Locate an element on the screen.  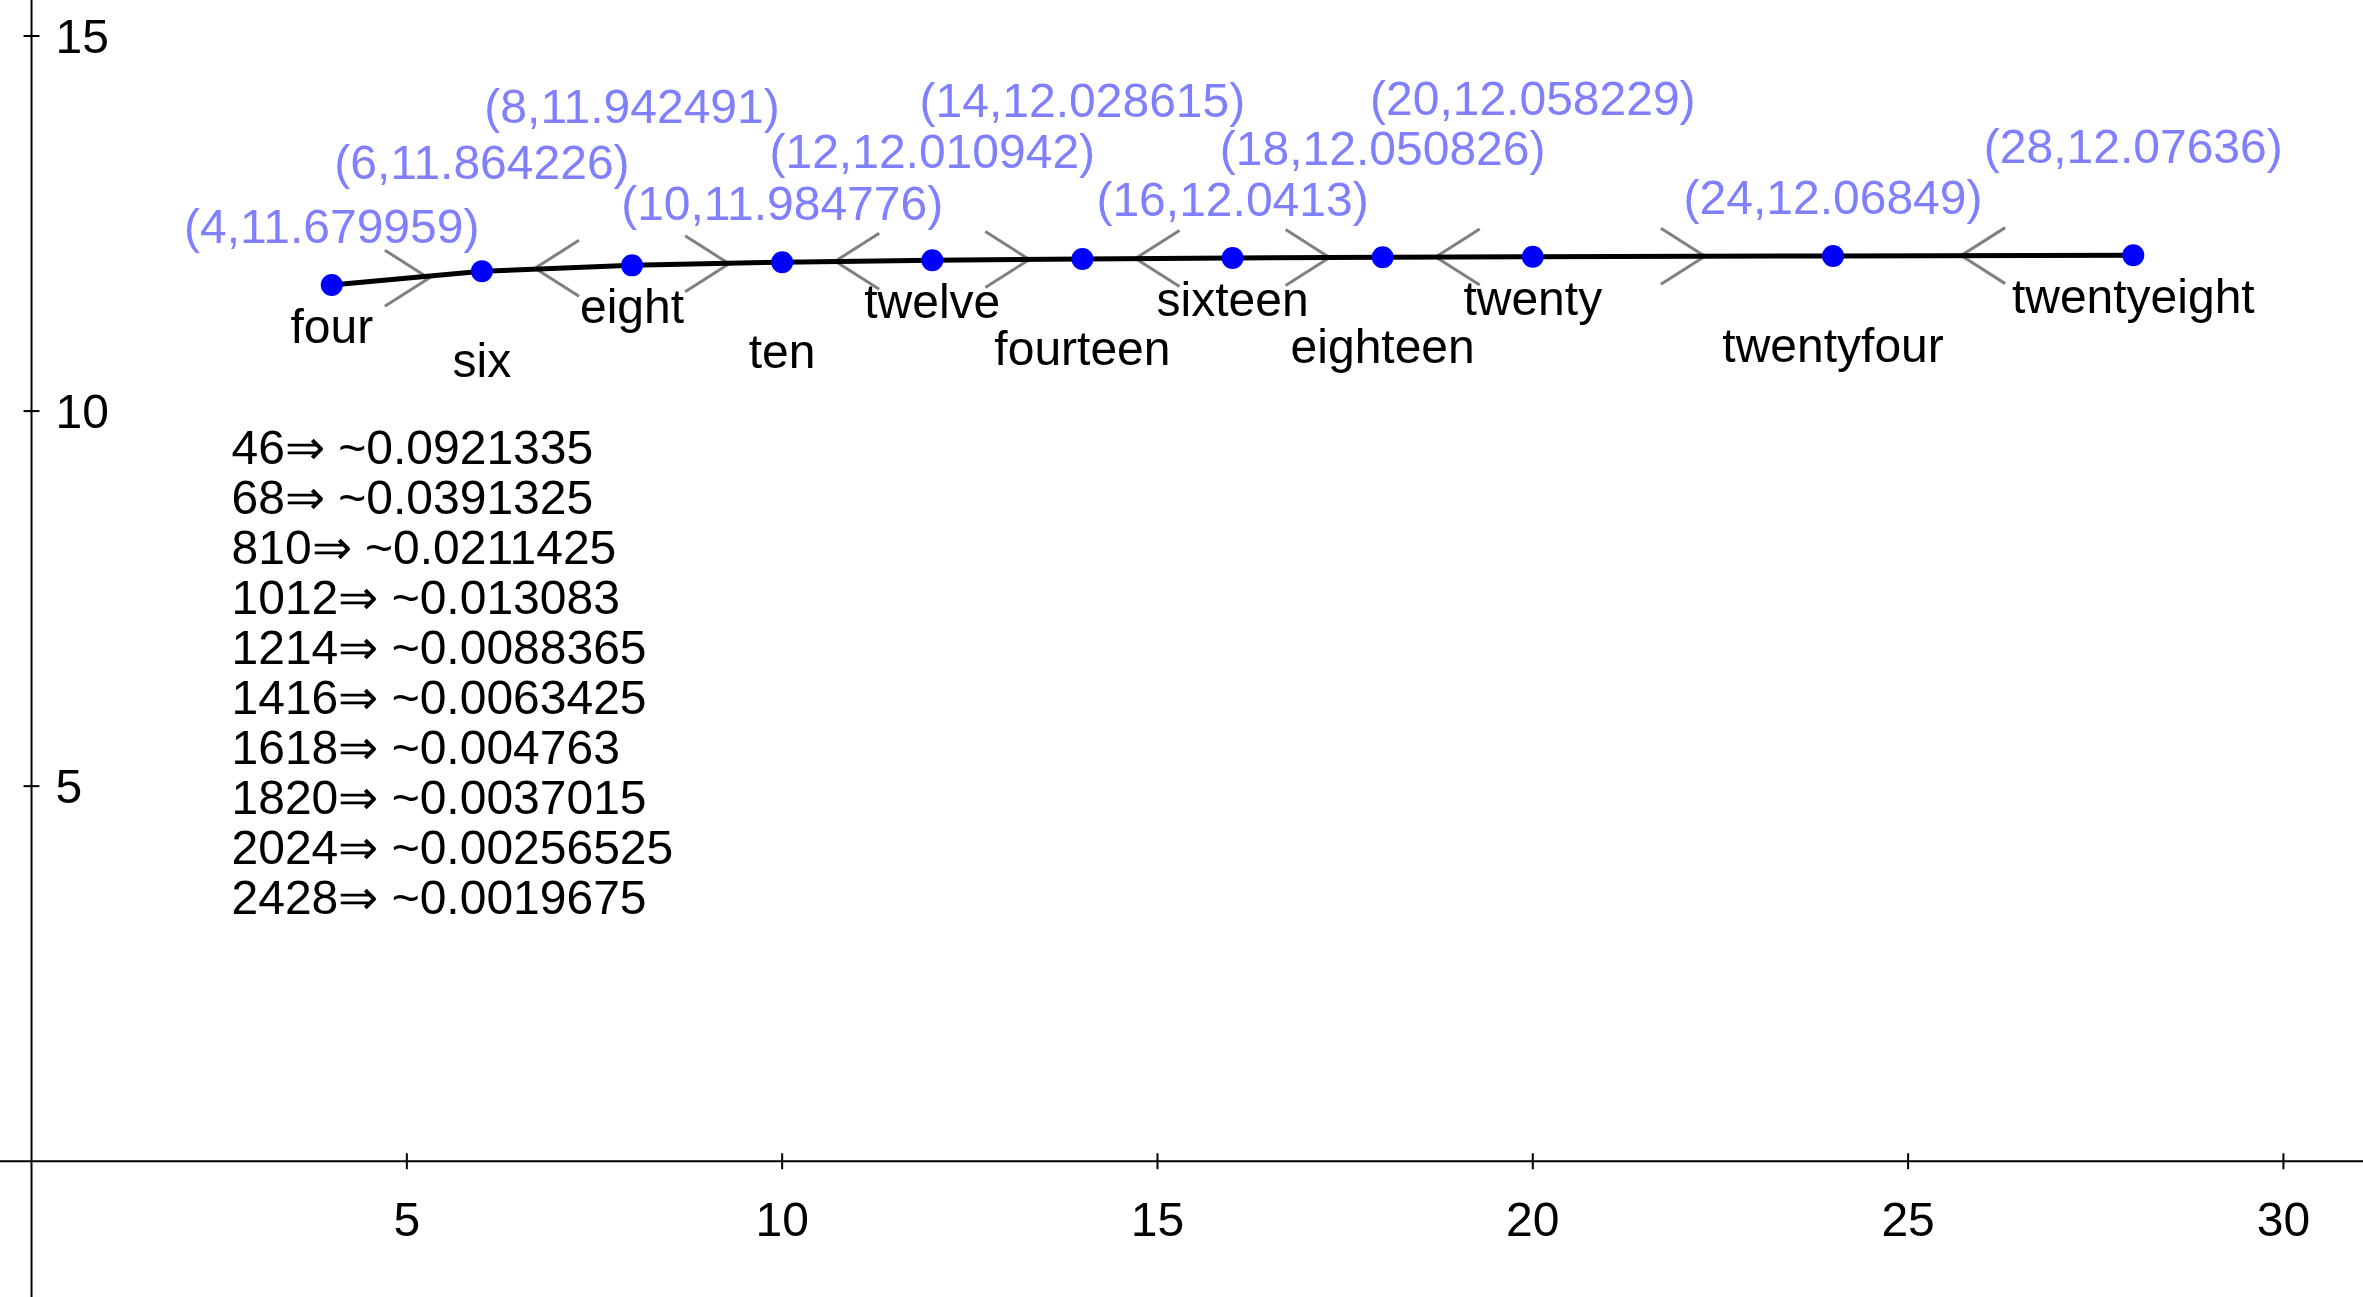
x-tick-label: 25 is located at coordinates (1908, 1220).